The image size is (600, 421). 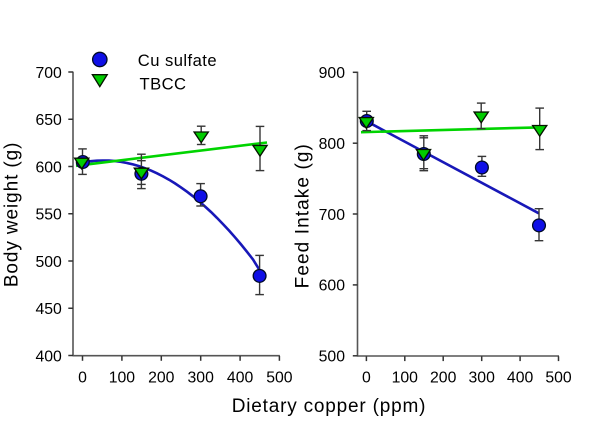 I want to click on svg-text: 650, so click(x=48, y=120).